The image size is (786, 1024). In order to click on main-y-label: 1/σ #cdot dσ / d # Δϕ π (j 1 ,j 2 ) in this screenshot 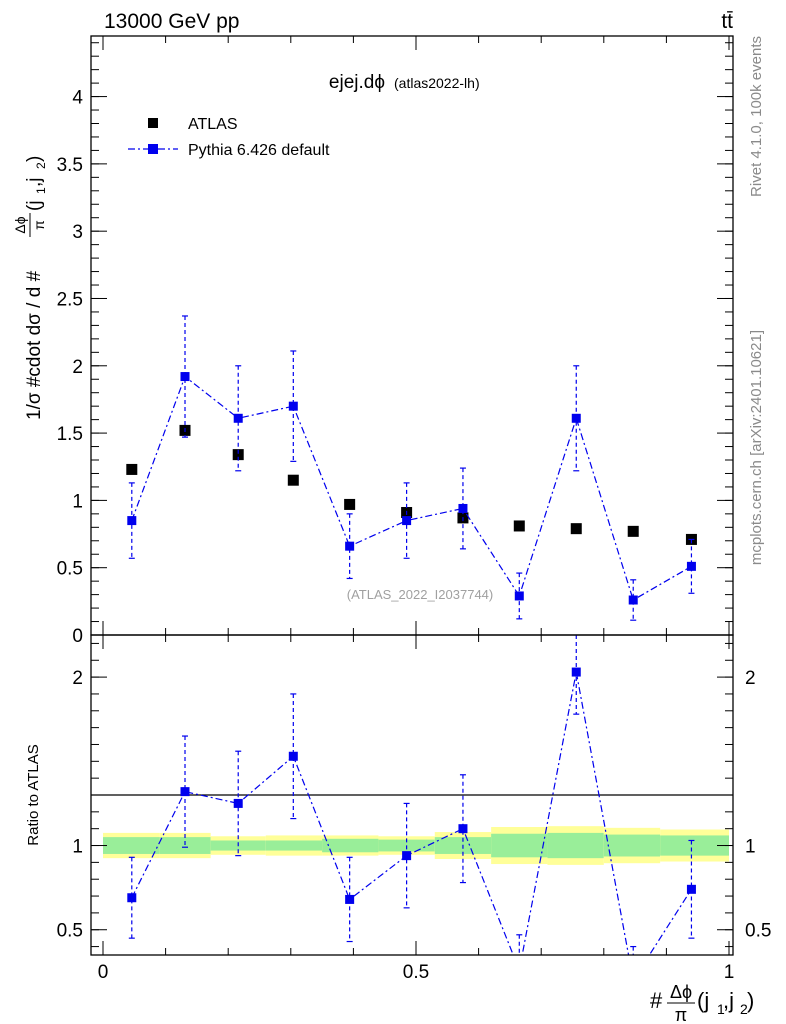, I will do `click(30, 288)`.